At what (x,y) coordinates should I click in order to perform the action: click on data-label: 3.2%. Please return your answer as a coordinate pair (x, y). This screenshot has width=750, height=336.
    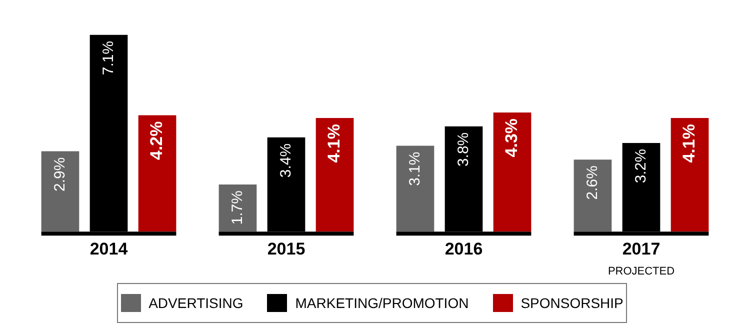
    Looking at the image, I should click on (641, 166).